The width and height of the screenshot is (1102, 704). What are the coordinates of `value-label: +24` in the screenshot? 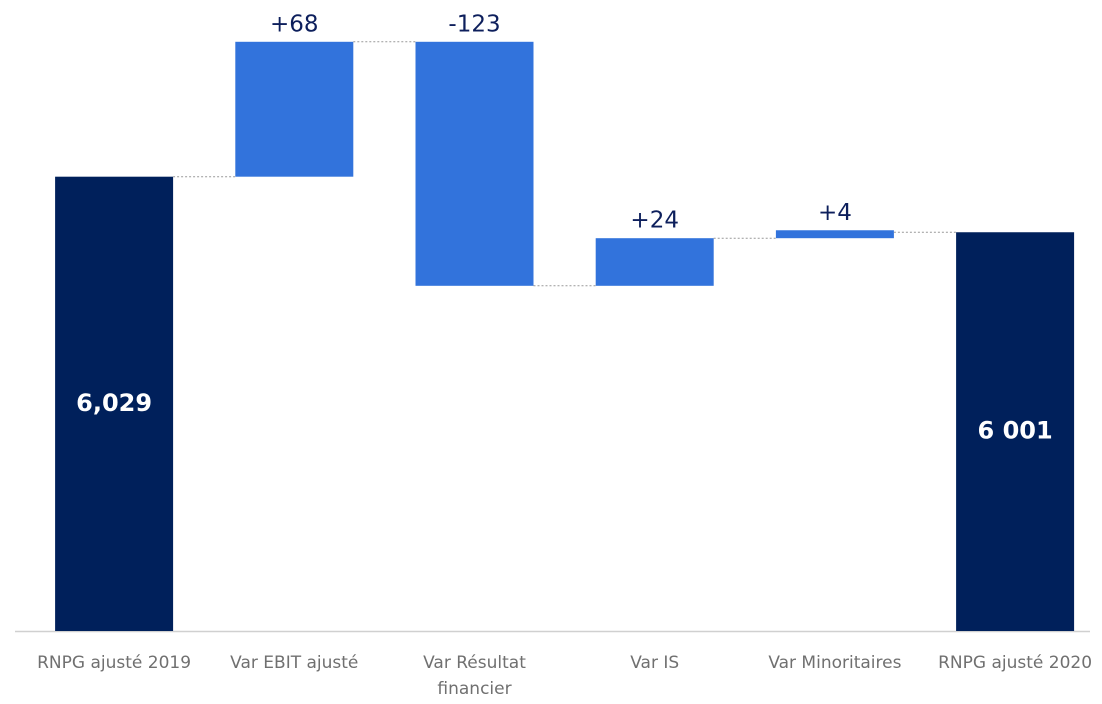 It's located at (654, 221).